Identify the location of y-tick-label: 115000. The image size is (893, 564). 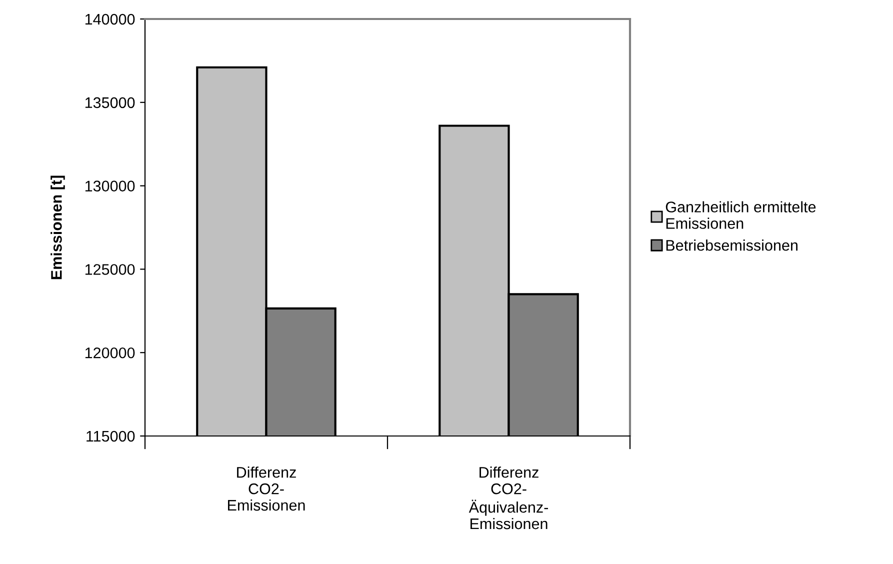
(110, 436).